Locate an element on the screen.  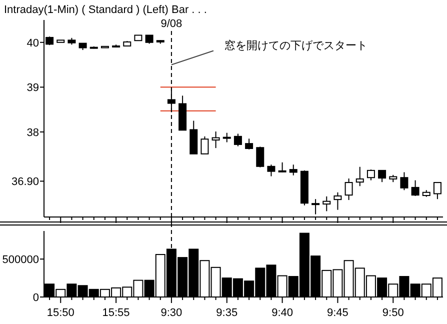
y-tick-label: 0 is located at coordinates (35, 298).